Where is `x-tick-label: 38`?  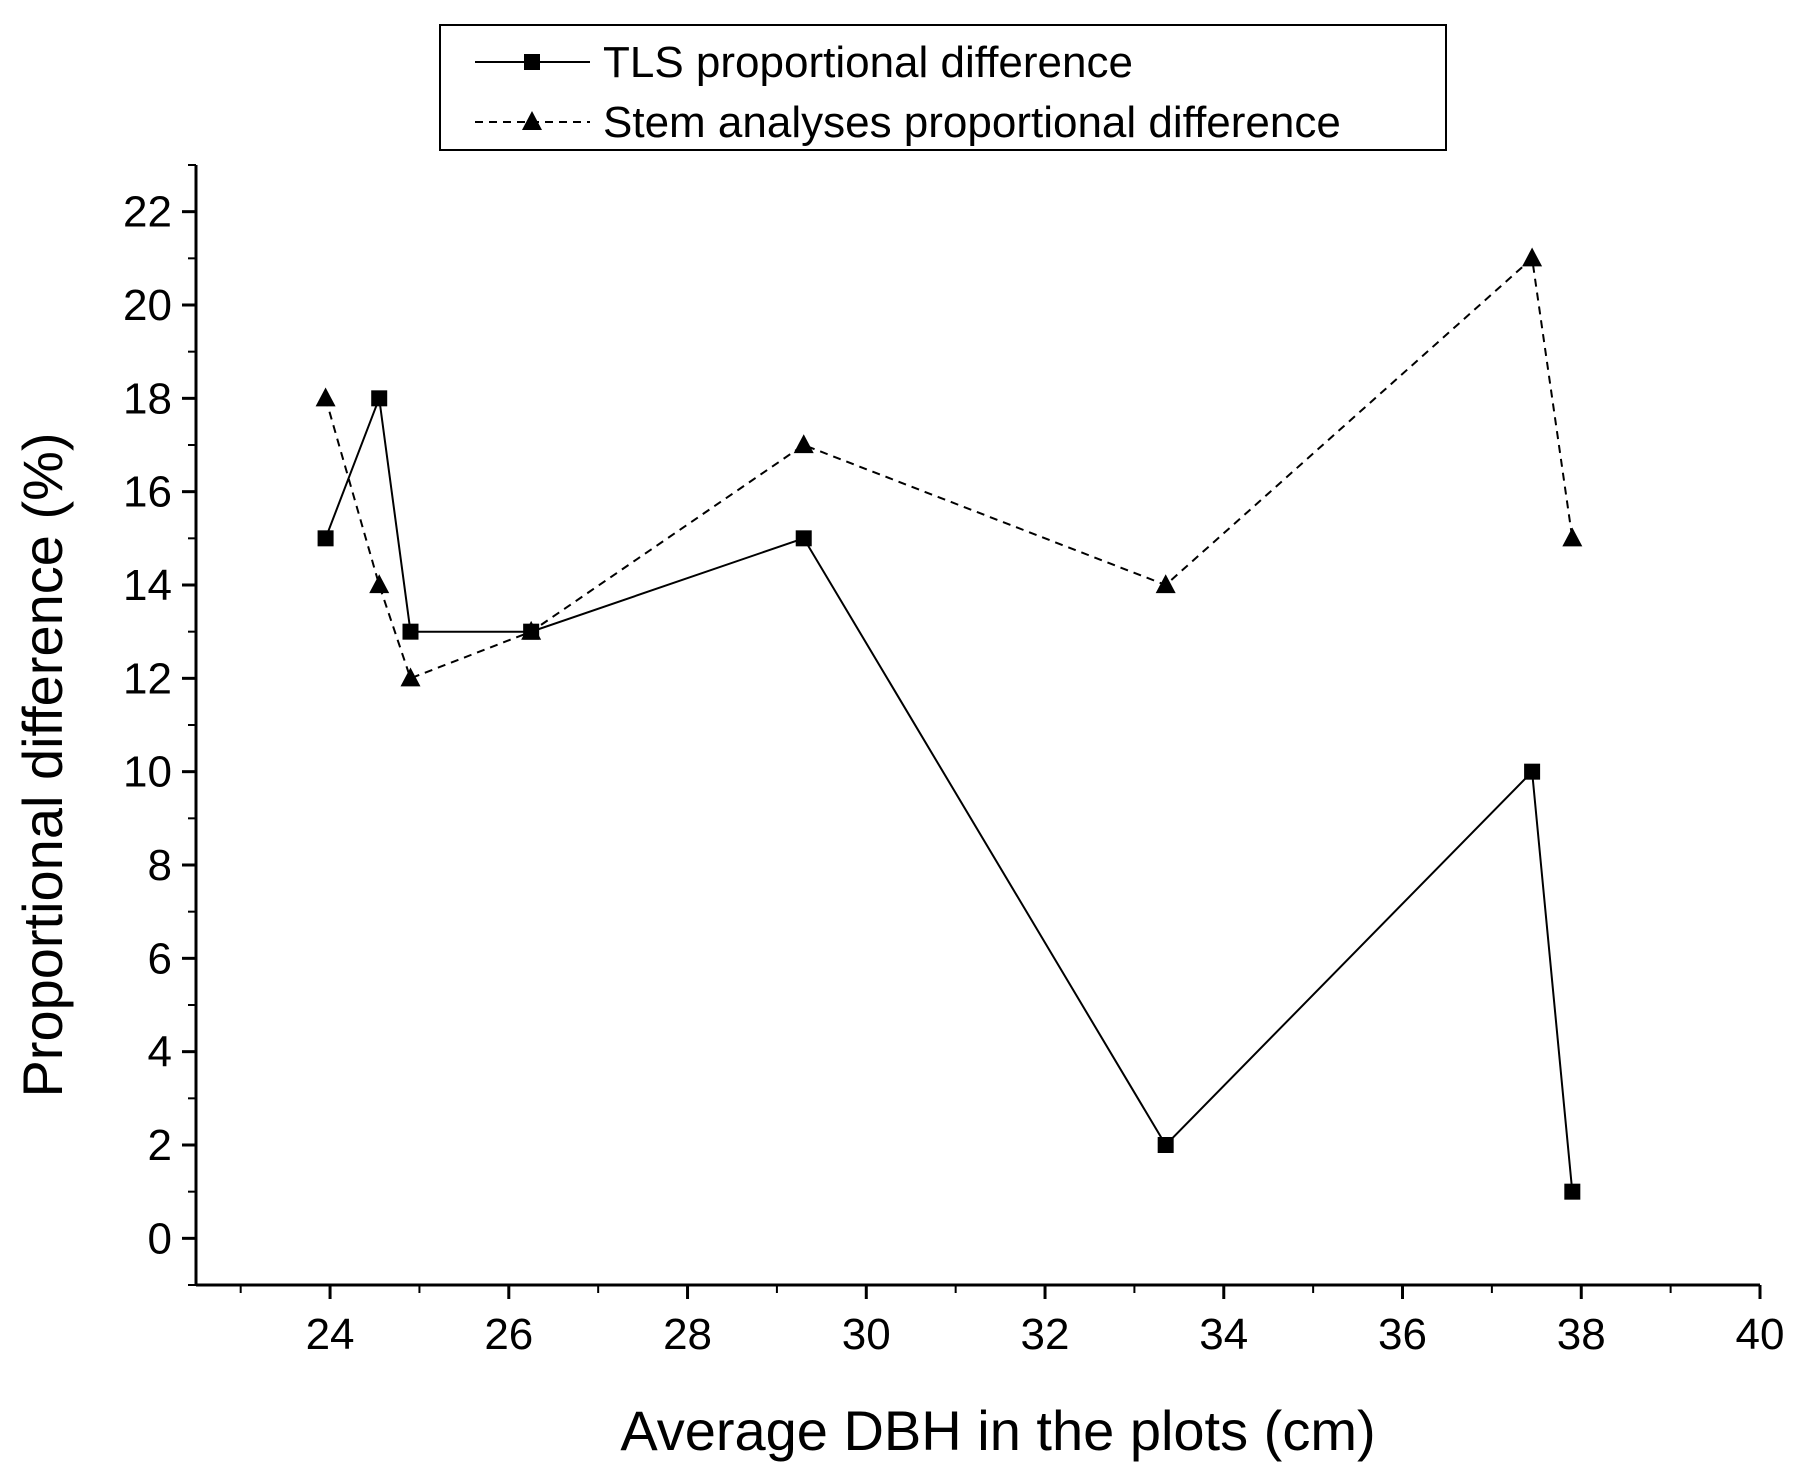
x-tick-label: 38 is located at coordinates (1581, 1334).